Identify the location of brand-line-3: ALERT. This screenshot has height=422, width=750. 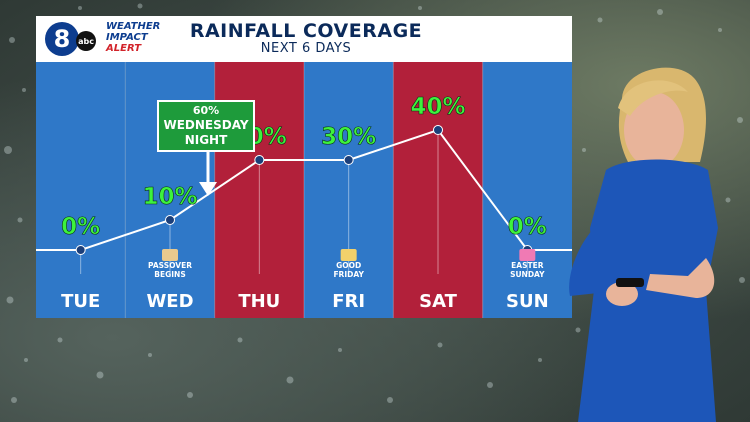
(124, 48).